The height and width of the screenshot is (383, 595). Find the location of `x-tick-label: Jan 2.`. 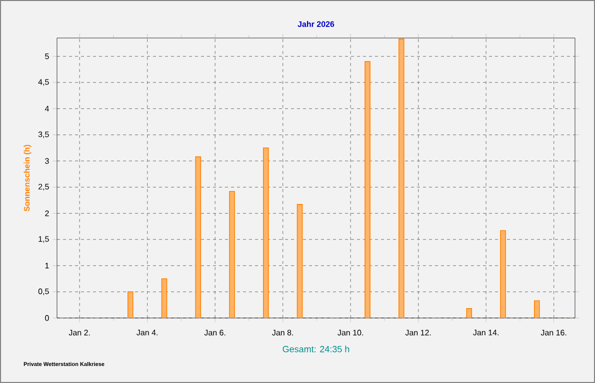

x-tick-label: Jan 2. is located at coordinates (79, 333).